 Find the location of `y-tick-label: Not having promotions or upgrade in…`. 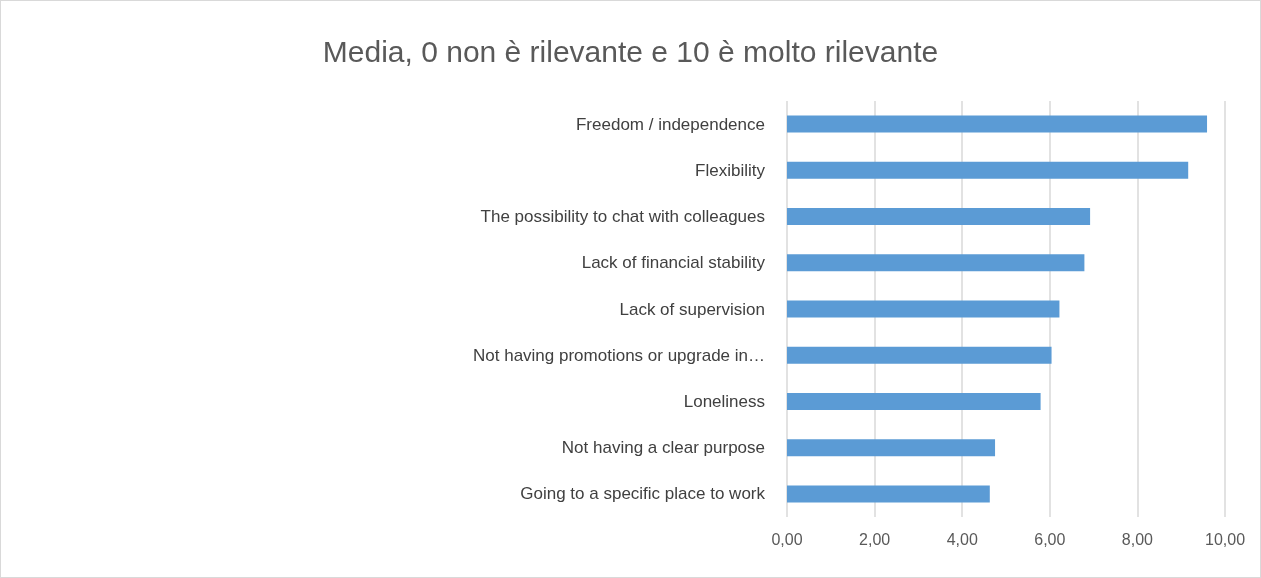

y-tick-label: Not having promotions or upgrade in… is located at coordinates (619, 355).